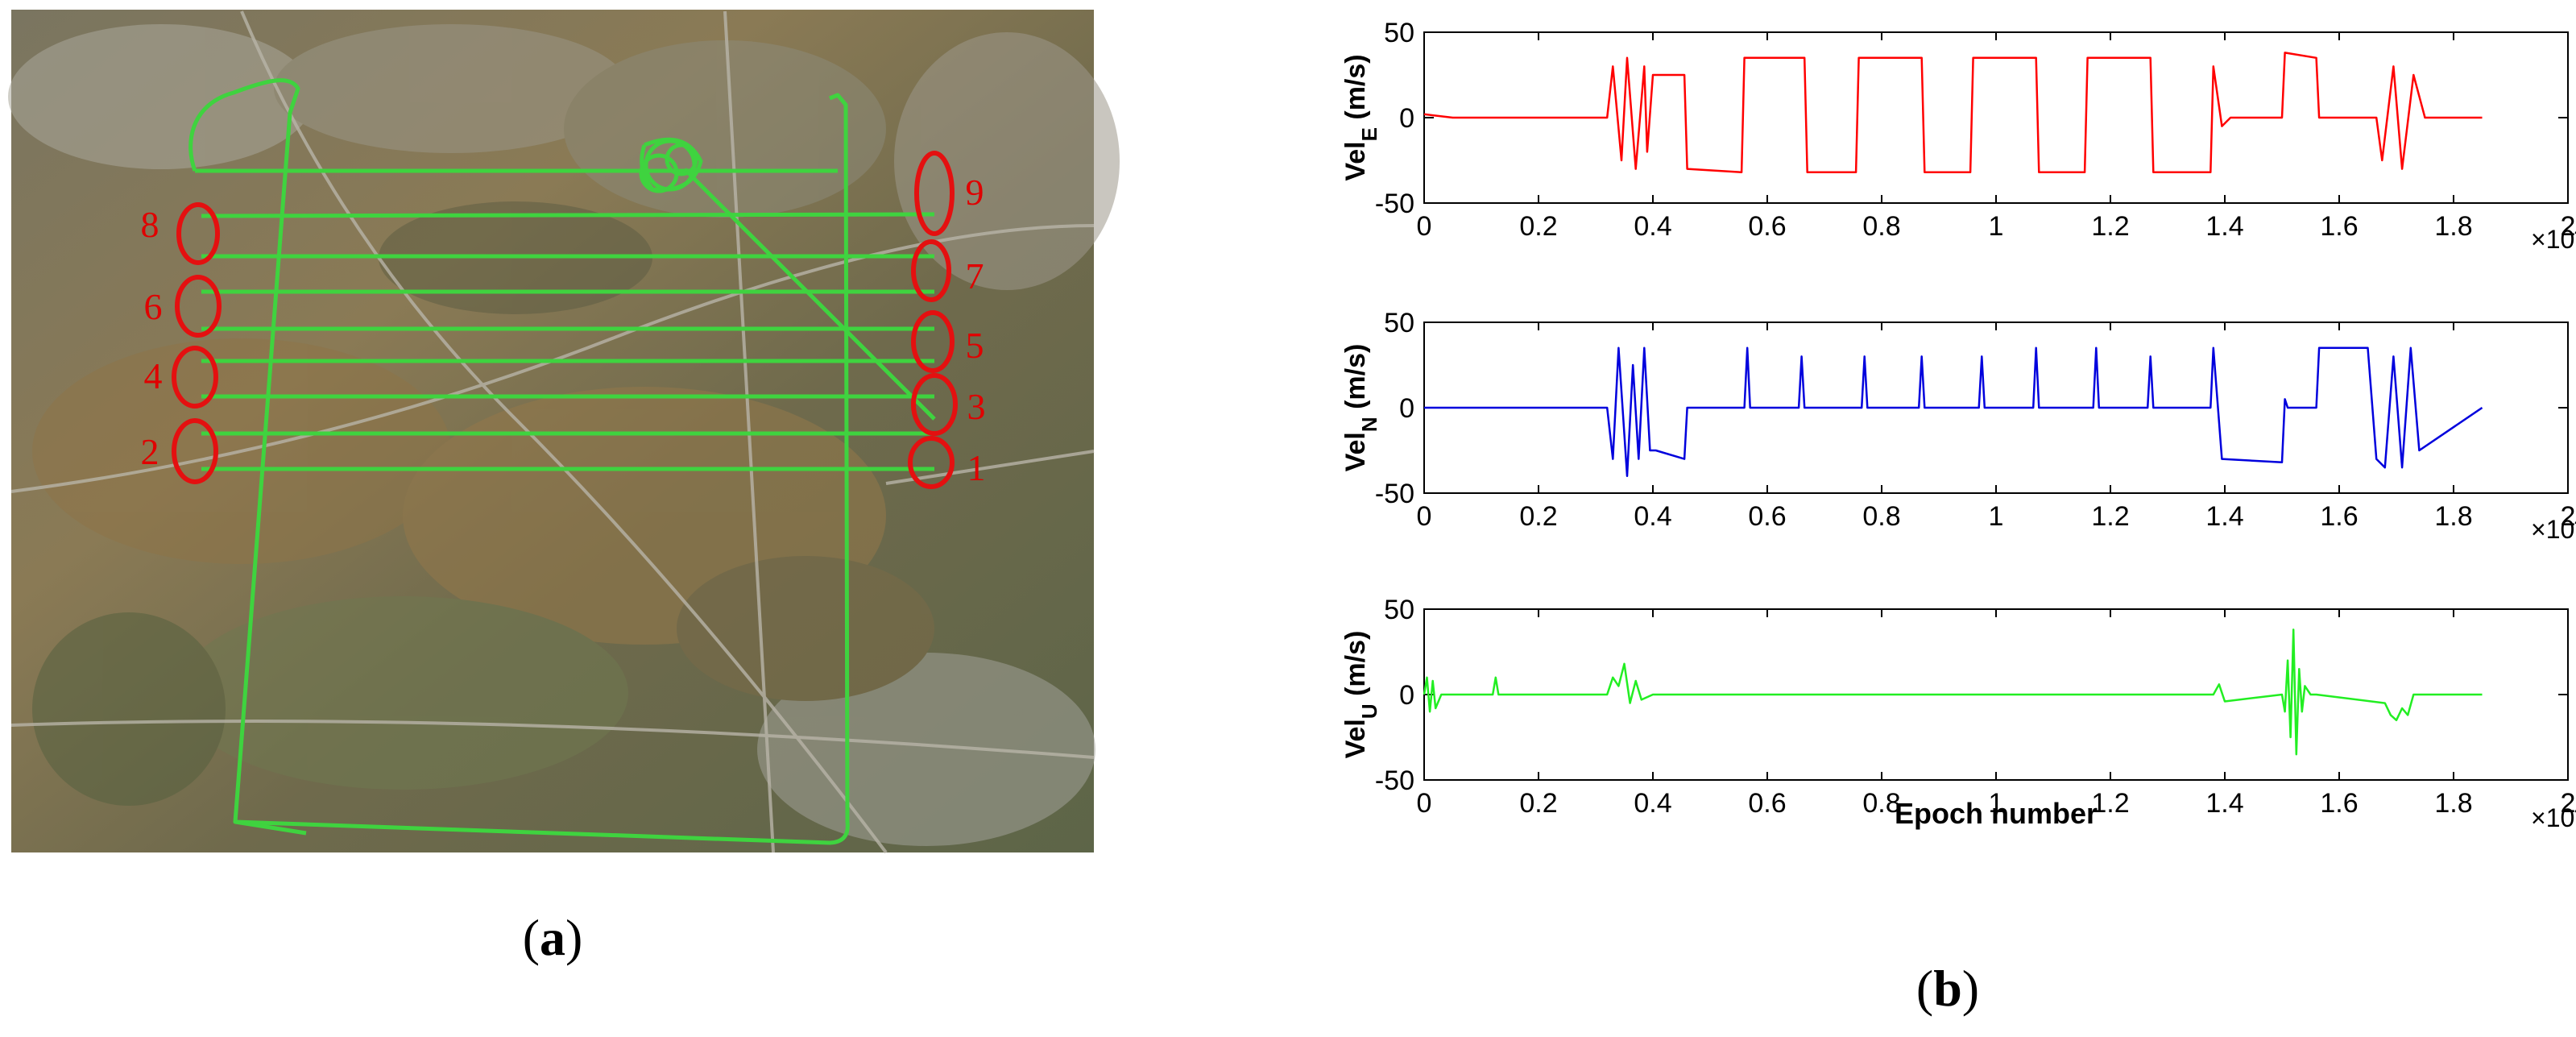 The image size is (2576, 1037). What do you see at coordinates (1394, 204) in the screenshot?
I see `chart-e-ytick-label: -50` at bounding box center [1394, 204].